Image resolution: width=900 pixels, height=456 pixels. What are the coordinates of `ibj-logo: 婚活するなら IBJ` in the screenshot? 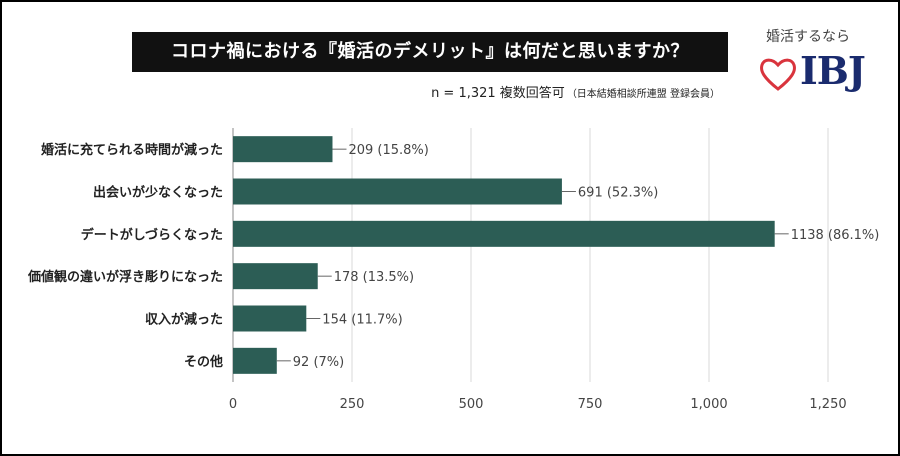 It's located at (816, 61).